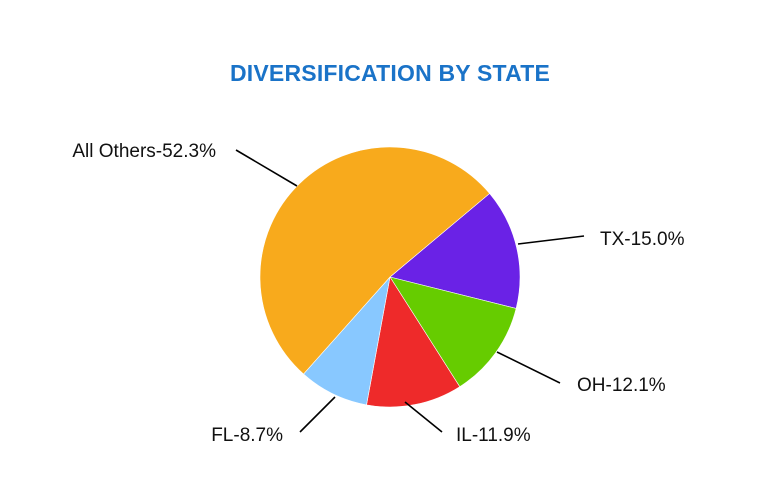 This screenshot has width=780, height=492. What do you see at coordinates (317, 414) in the screenshot?
I see `leader-line-fl` at bounding box center [317, 414].